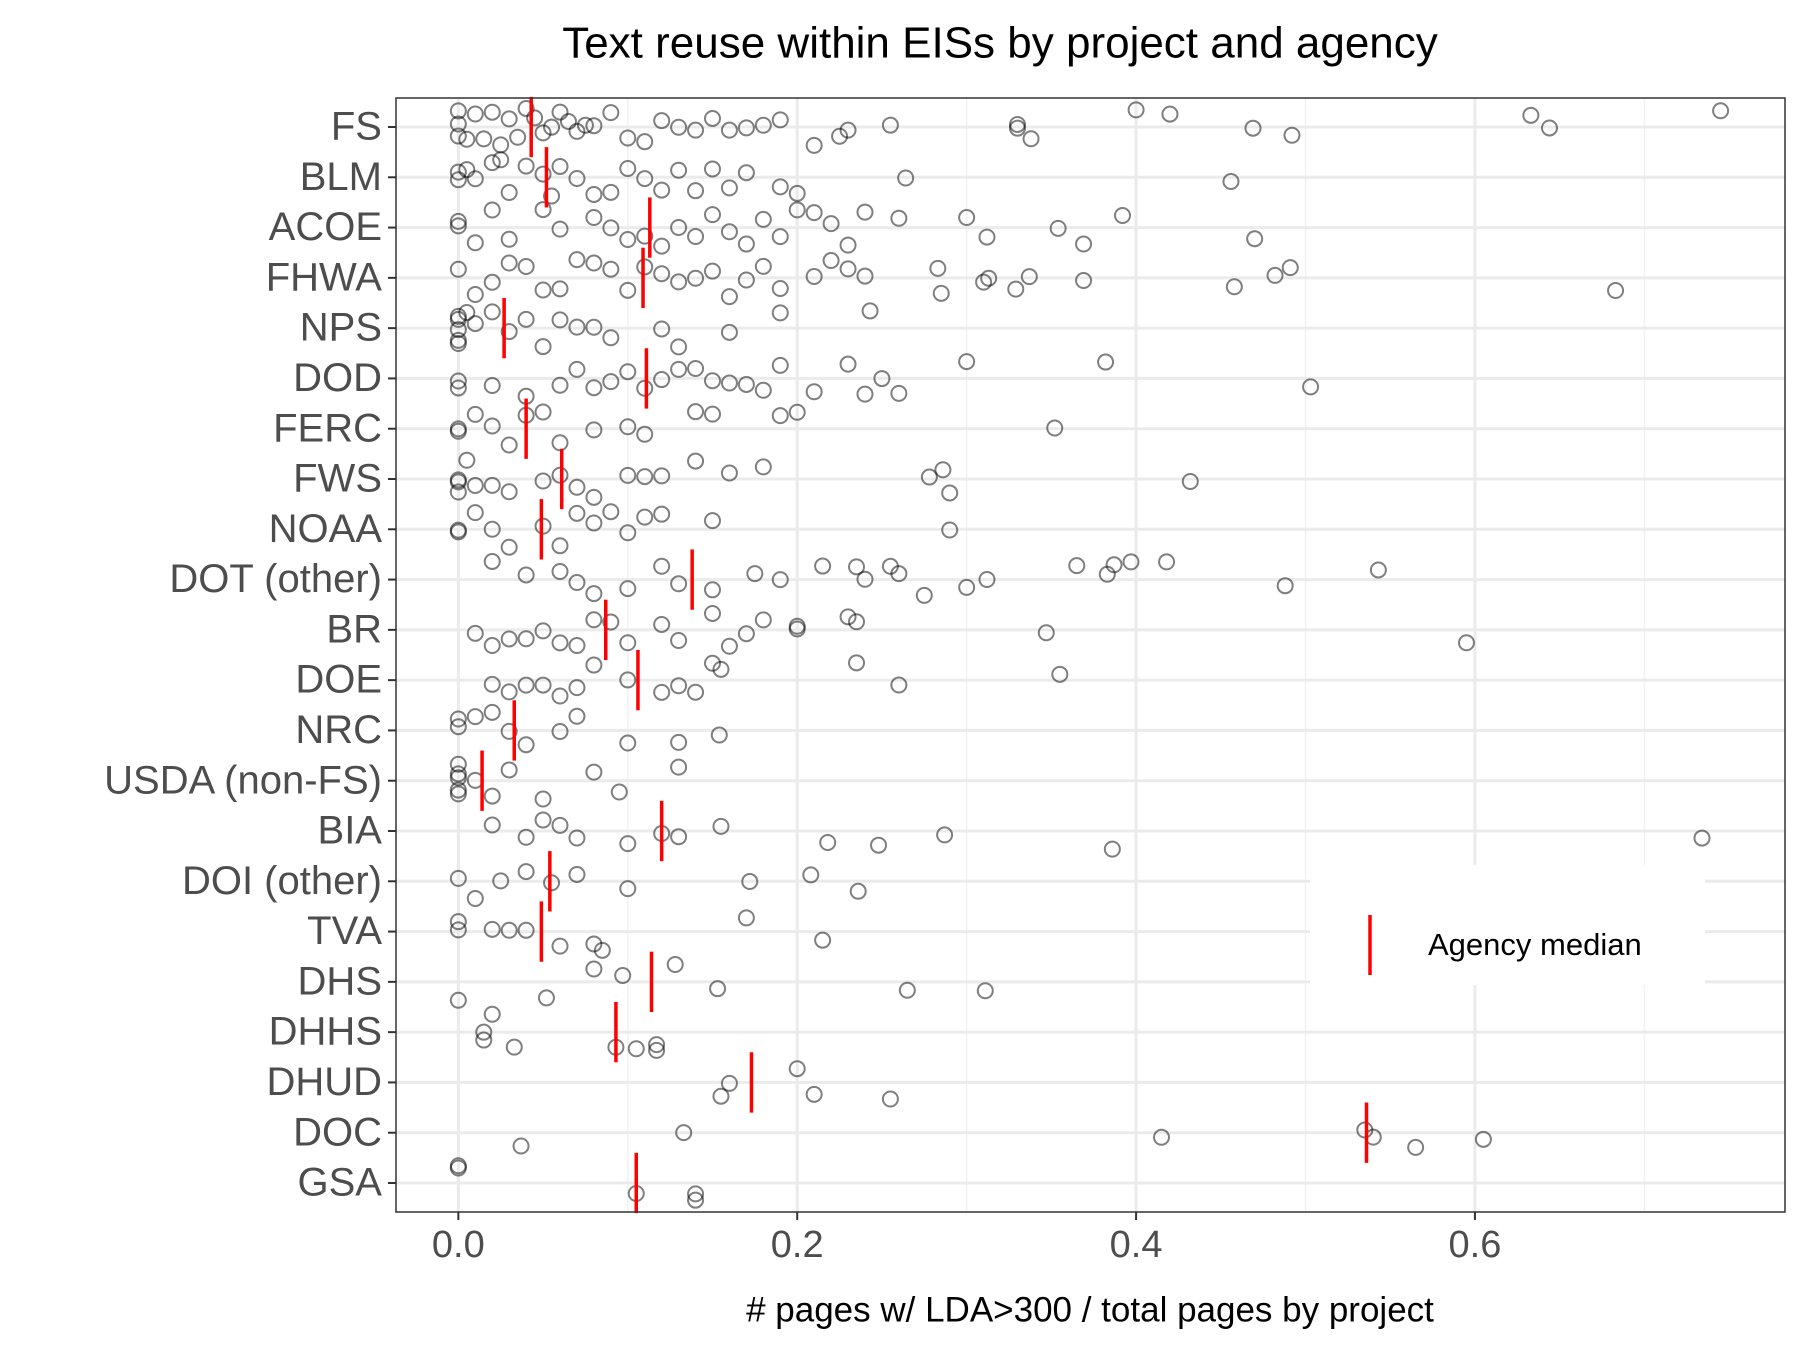  Describe the element at coordinates (338, 680) in the screenshot. I see `y-tick-label: DOE` at that location.